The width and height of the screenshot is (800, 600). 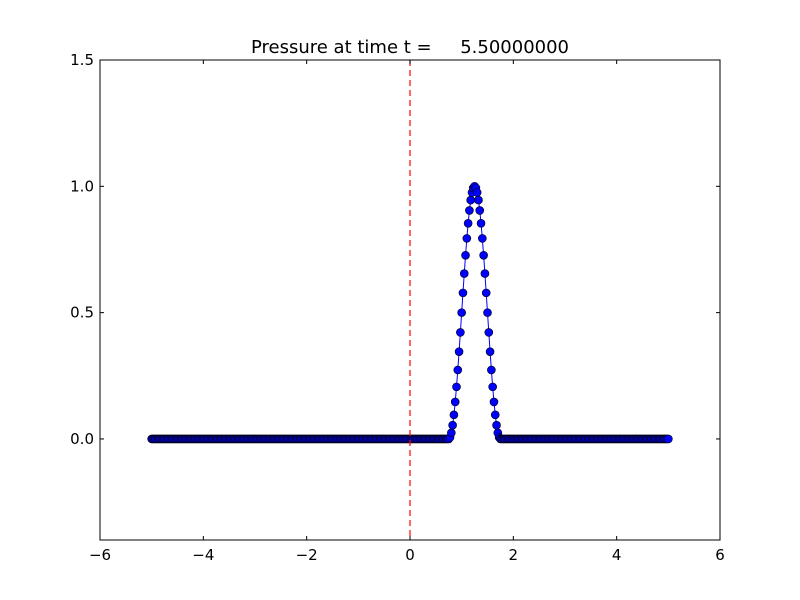 I want to click on y-tick-label: 1.5, so click(x=82, y=60).